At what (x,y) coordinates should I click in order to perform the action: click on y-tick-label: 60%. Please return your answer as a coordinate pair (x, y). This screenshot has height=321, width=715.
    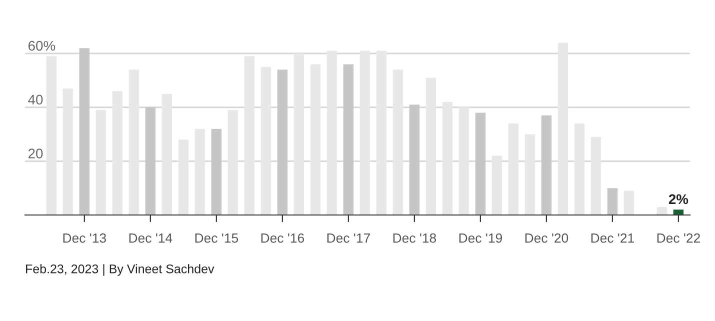
    Looking at the image, I should click on (42, 45).